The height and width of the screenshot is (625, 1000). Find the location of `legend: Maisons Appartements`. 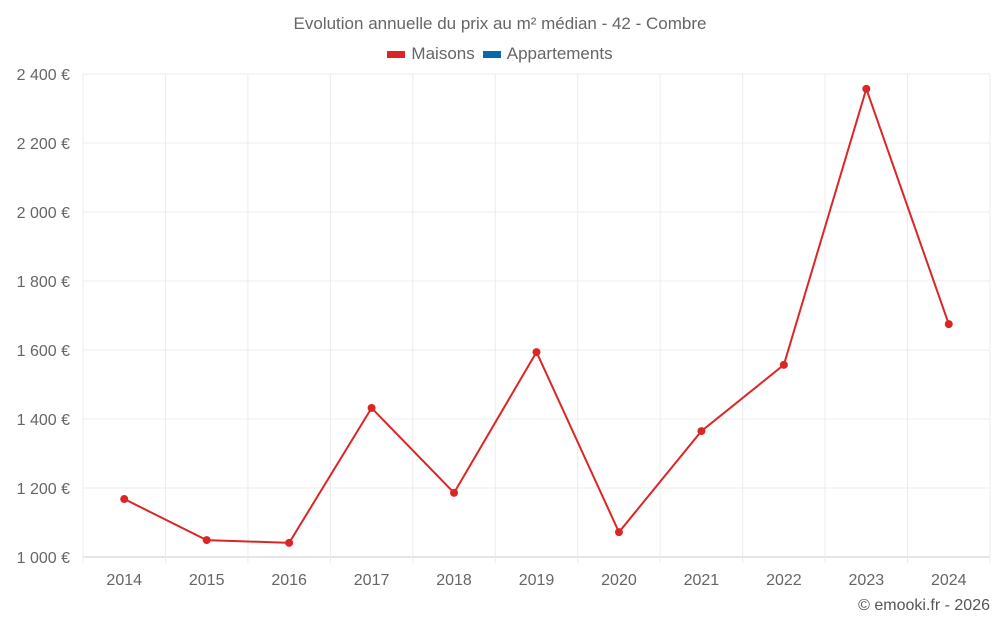

legend: Maisons Appartements is located at coordinates (500, 54).